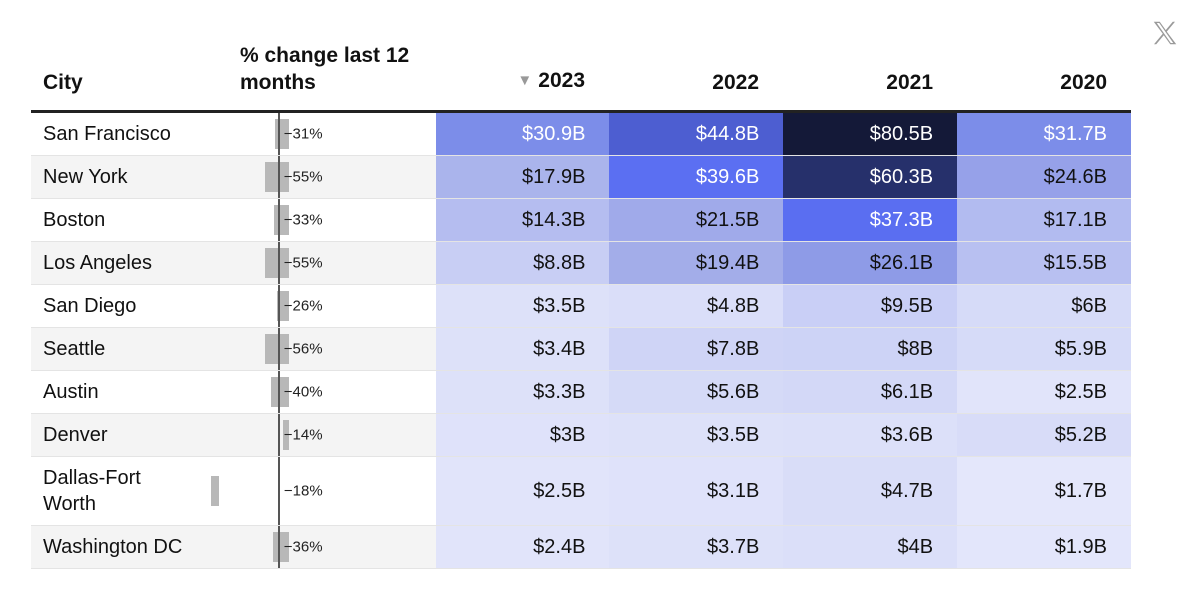 The height and width of the screenshot is (600, 1200). I want to click on column-header-2020: 2020, so click(1083, 82).